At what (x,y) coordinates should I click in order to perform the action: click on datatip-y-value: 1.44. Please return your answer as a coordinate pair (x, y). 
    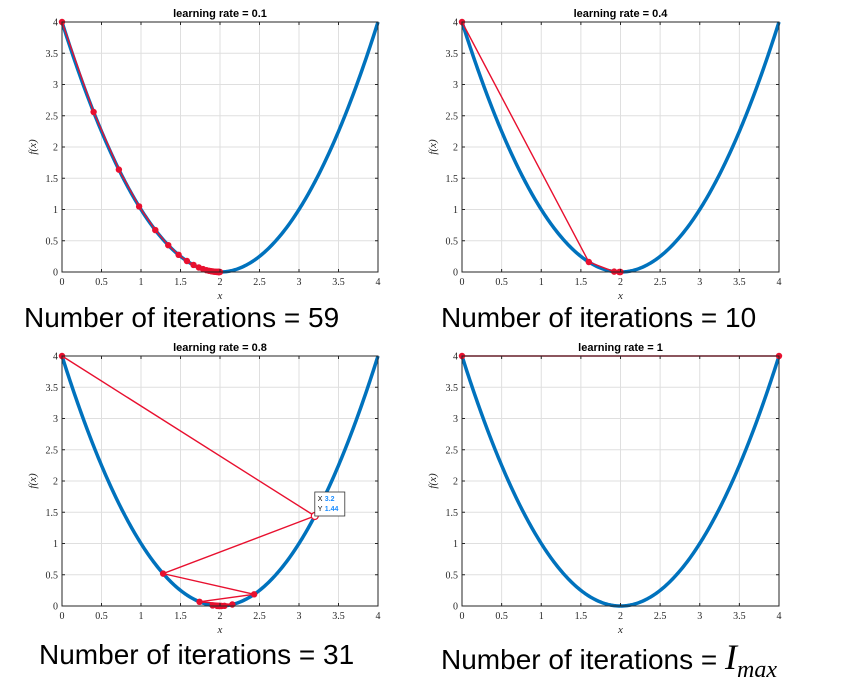
    Looking at the image, I should click on (332, 509).